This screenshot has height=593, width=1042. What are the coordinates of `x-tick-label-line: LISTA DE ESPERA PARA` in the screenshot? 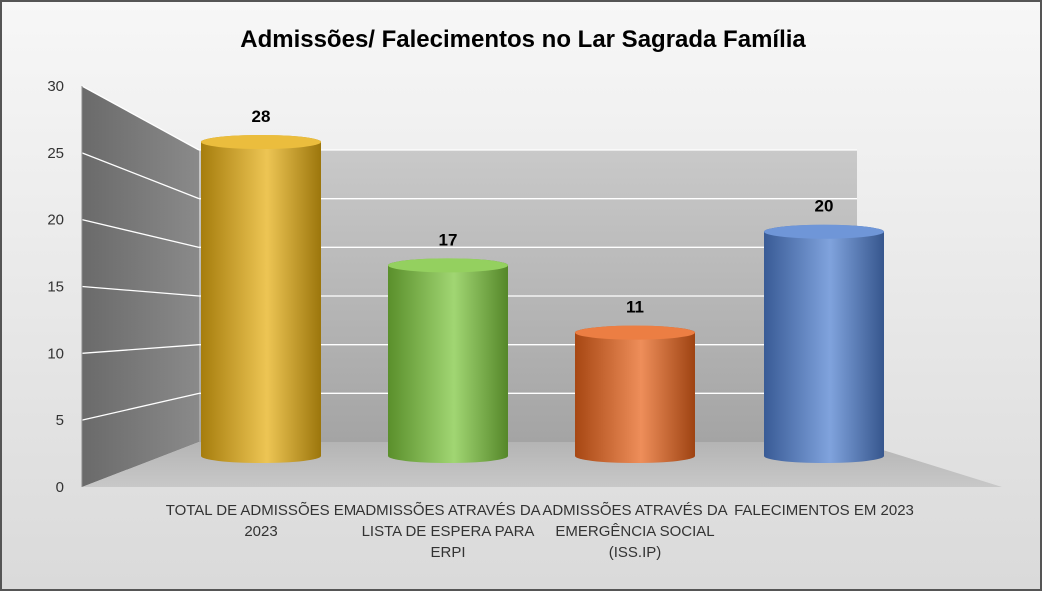 It's located at (448, 531).